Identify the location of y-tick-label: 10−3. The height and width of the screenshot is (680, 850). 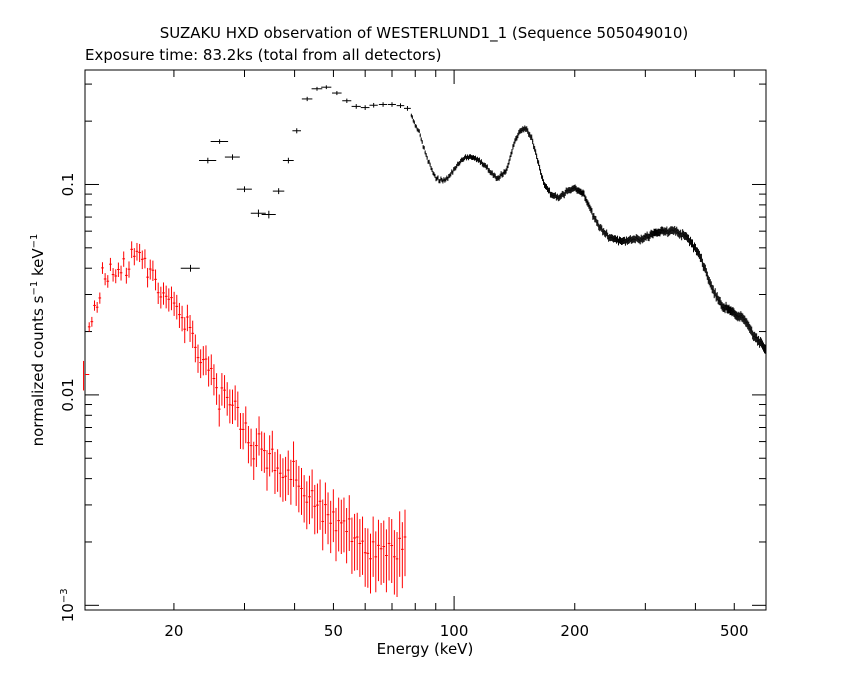
(68, 605).